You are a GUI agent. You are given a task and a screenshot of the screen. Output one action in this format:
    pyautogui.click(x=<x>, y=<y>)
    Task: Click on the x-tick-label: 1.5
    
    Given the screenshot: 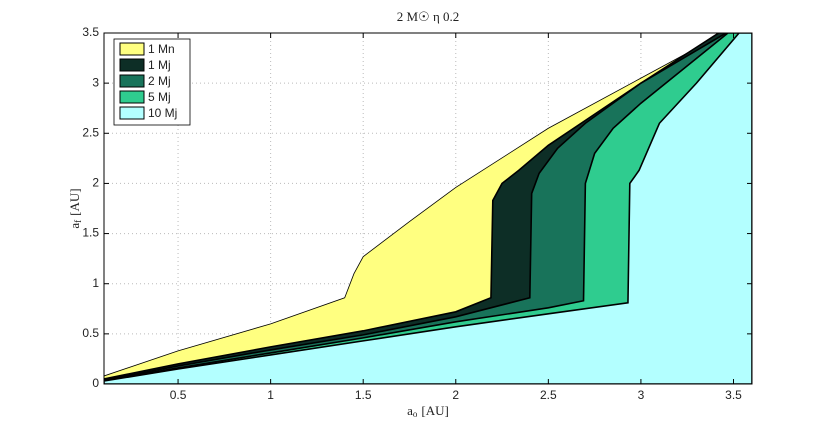 What is the action you would take?
    pyautogui.click(x=363, y=395)
    